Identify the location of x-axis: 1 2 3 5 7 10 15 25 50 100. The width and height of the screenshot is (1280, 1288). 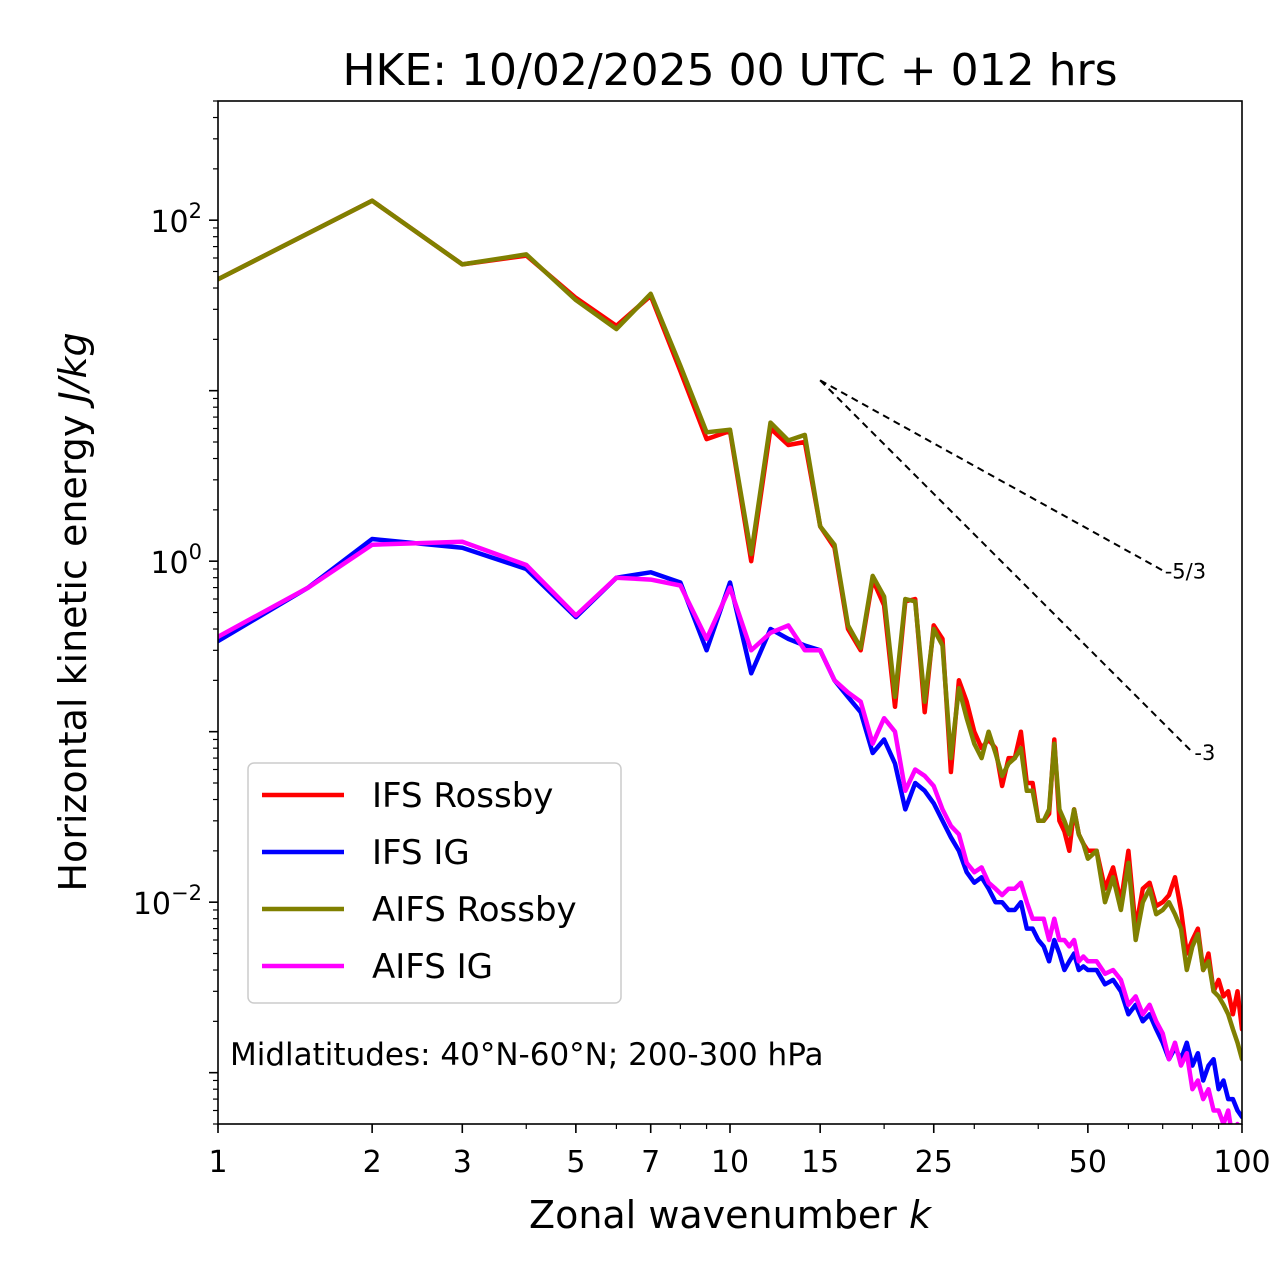
(739, 1152).